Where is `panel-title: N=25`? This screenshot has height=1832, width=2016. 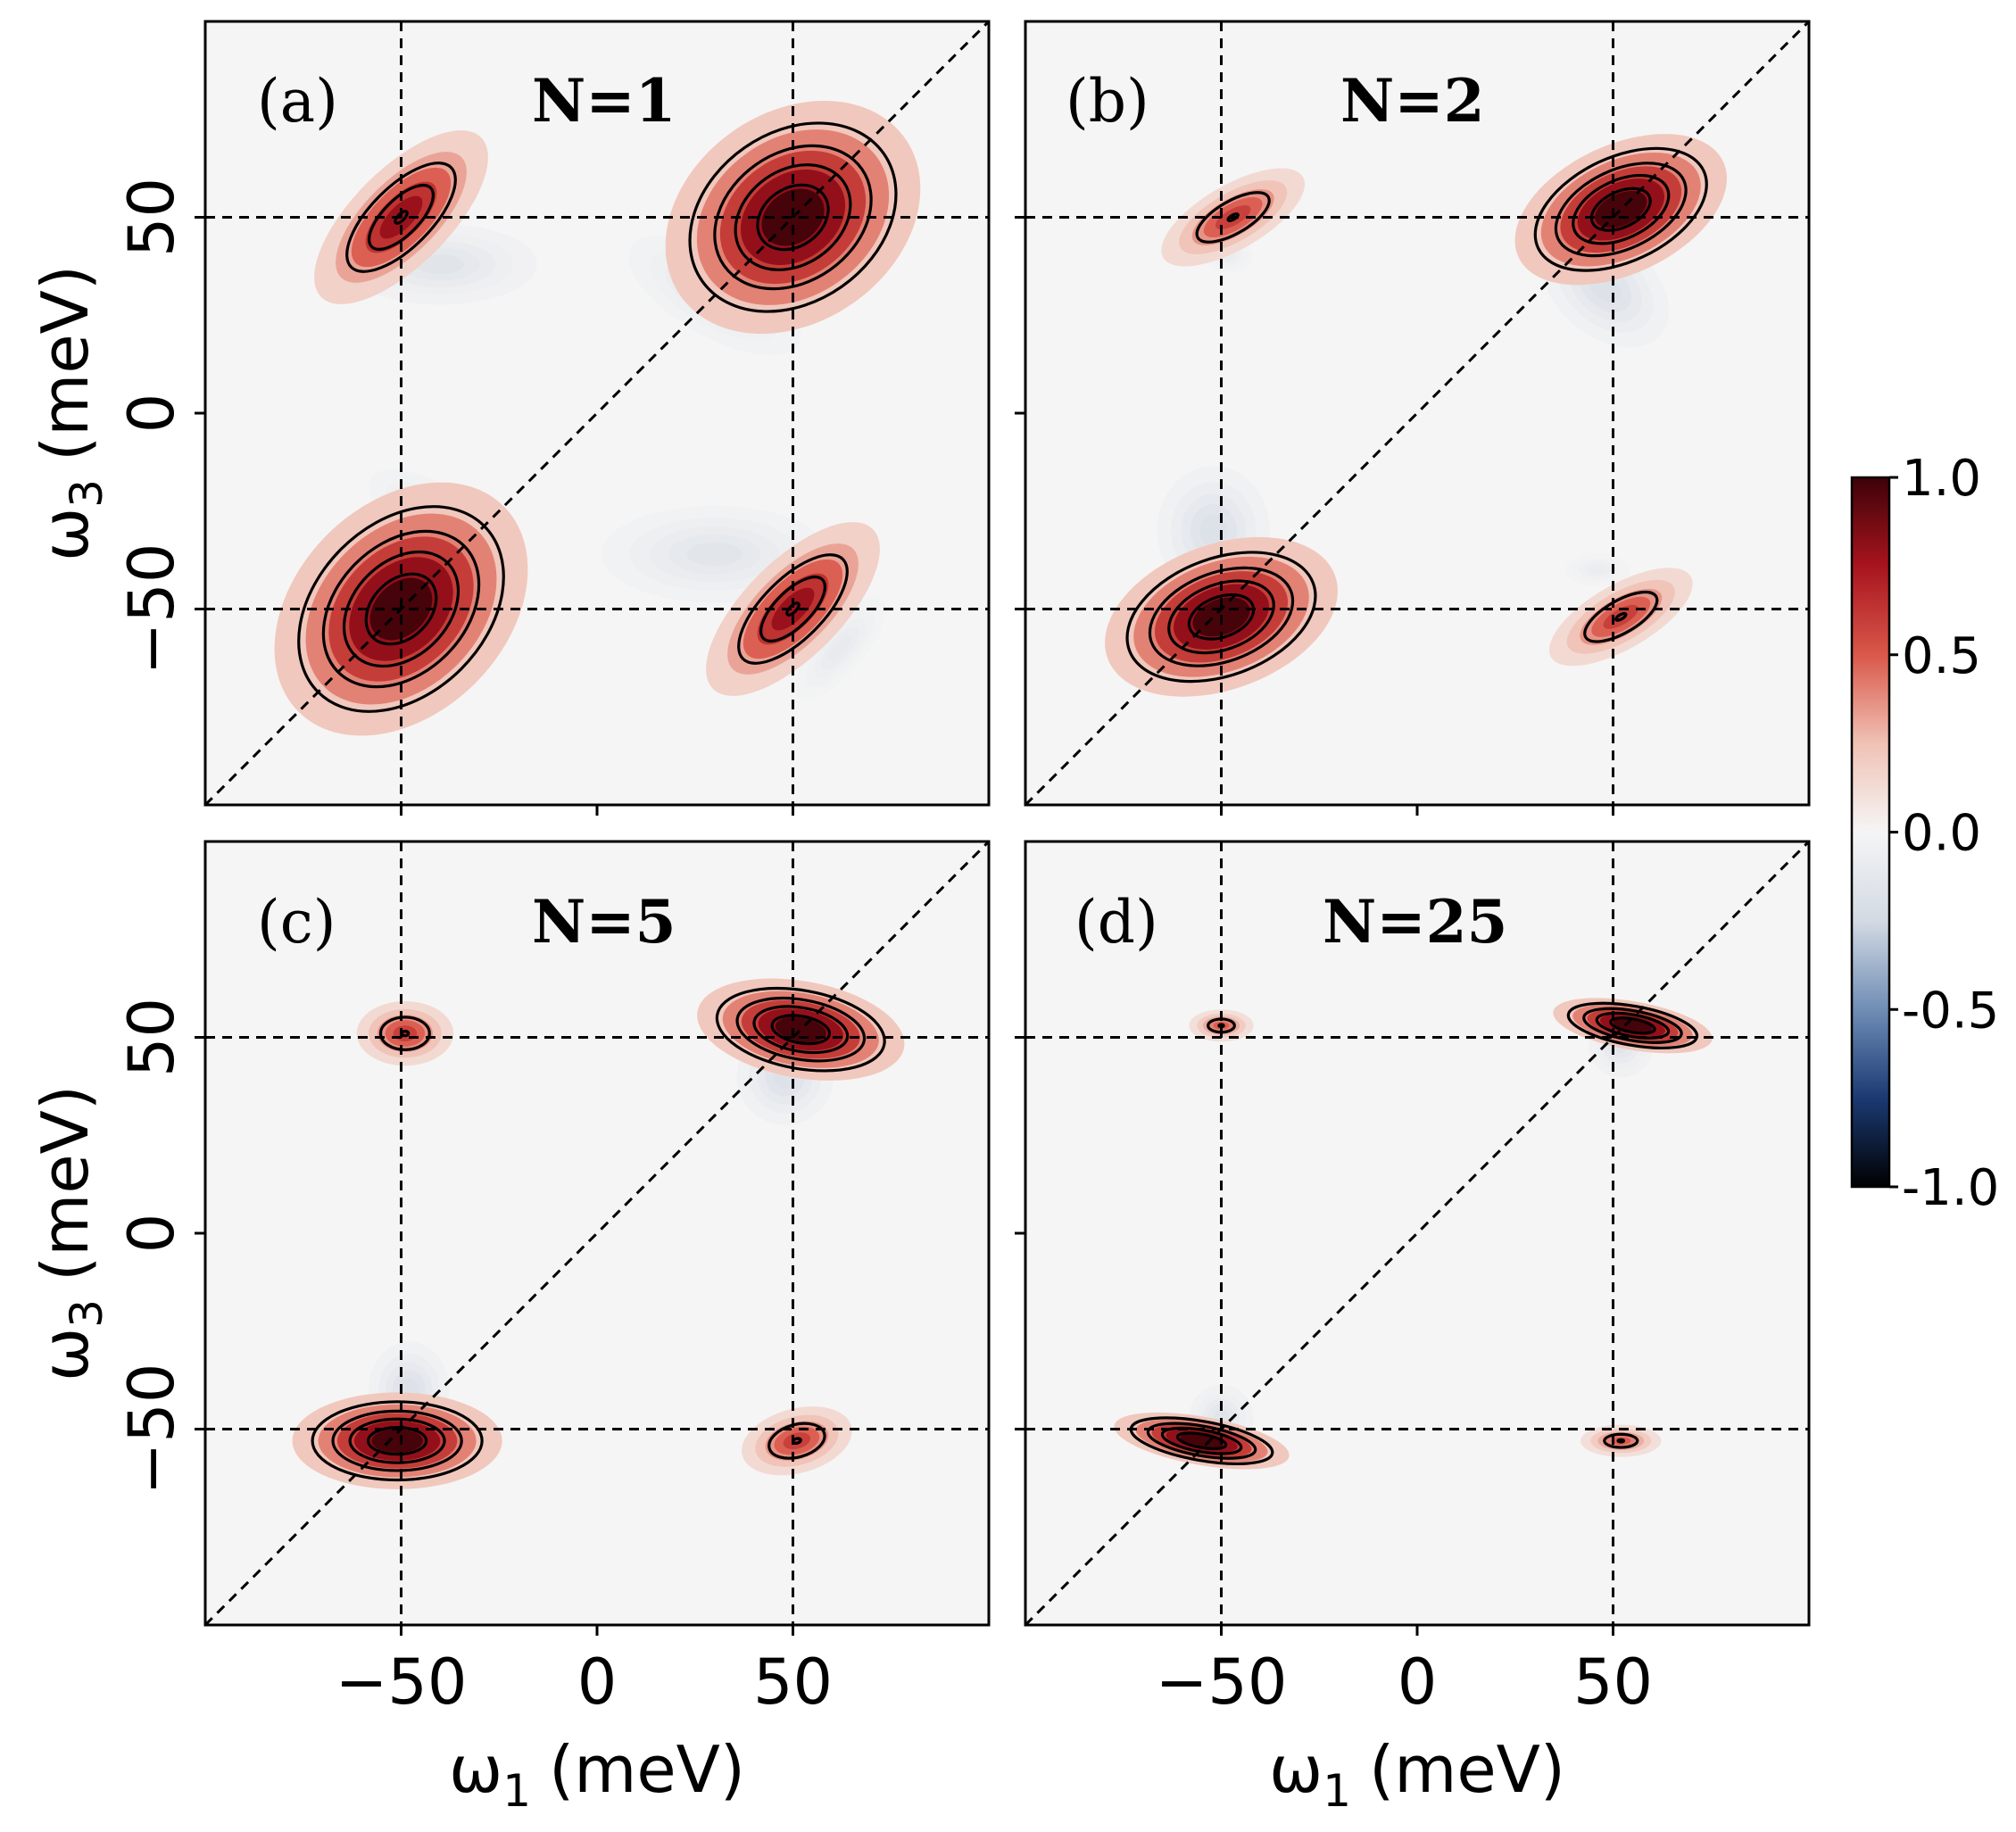 panel-title: N=25 is located at coordinates (1415, 922).